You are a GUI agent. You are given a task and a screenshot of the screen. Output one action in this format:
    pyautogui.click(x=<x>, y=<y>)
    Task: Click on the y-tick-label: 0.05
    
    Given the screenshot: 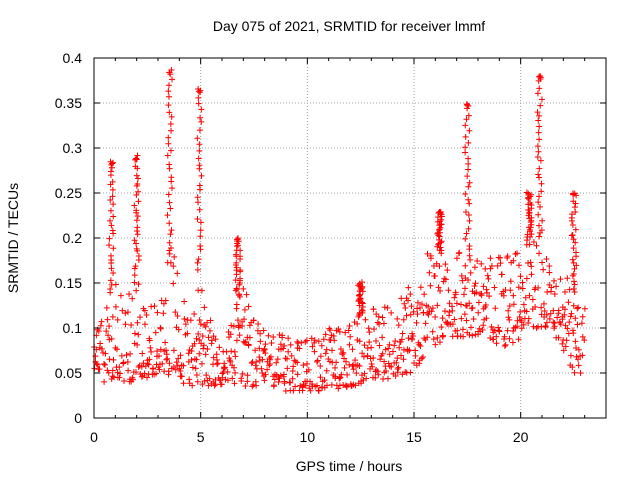 What is the action you would take?
    pyautogui.click(x=68, y=373)
    